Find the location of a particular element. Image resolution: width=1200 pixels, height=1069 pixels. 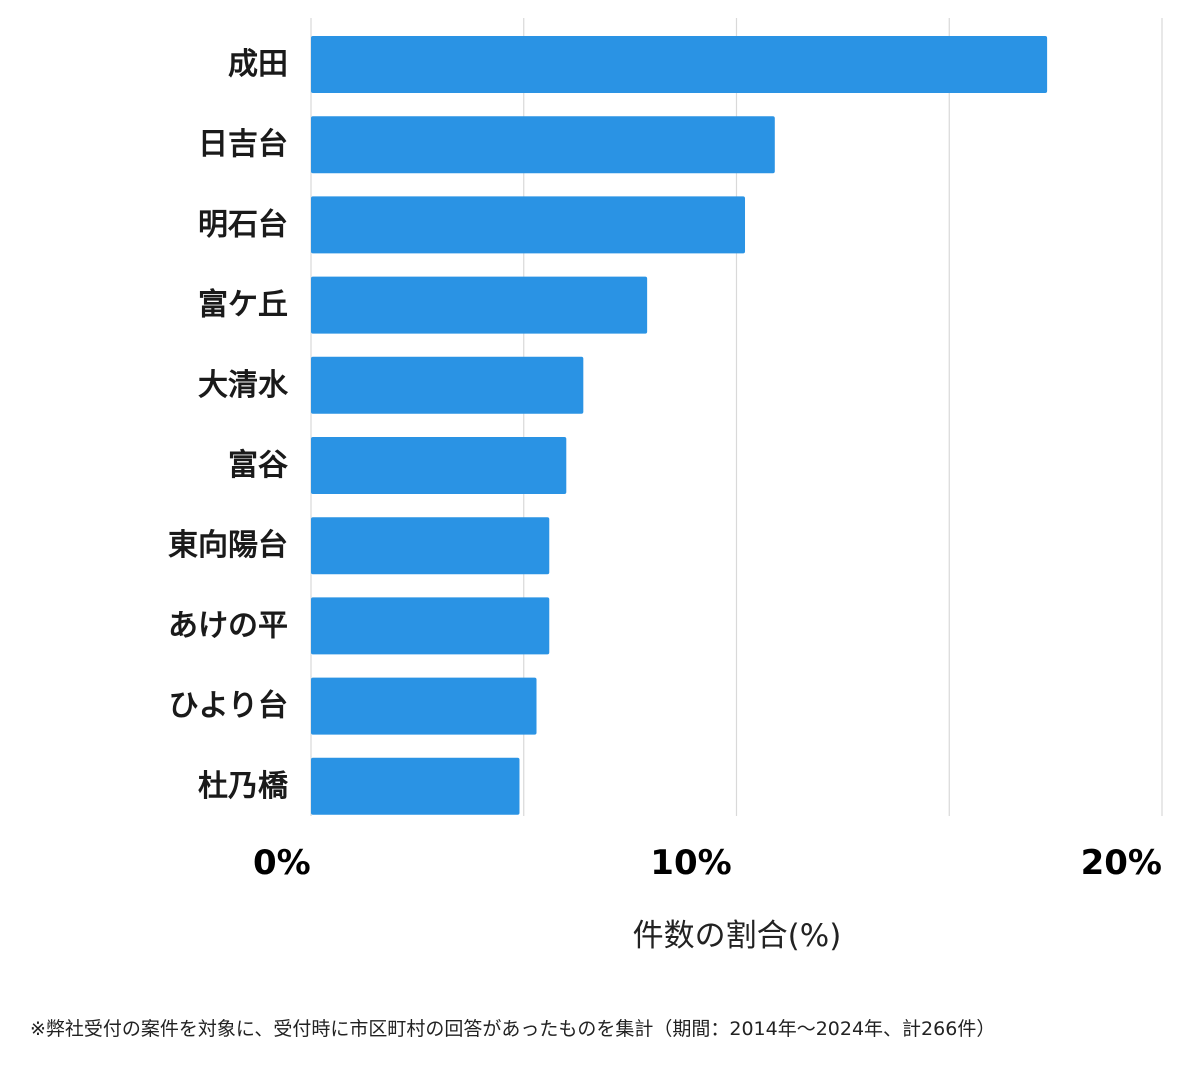

category-label-1: 成田 is located at coordinates (258, 64).